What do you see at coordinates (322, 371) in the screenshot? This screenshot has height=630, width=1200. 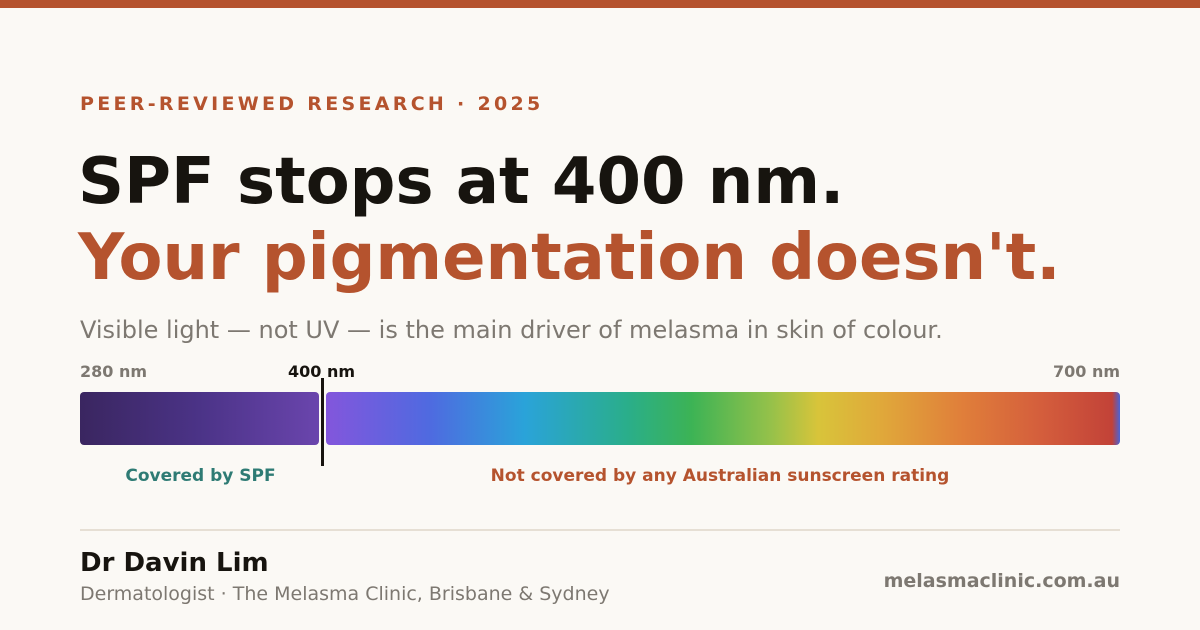 I see `spectrum-label: 400 nm` at bounding box center [322, 371].